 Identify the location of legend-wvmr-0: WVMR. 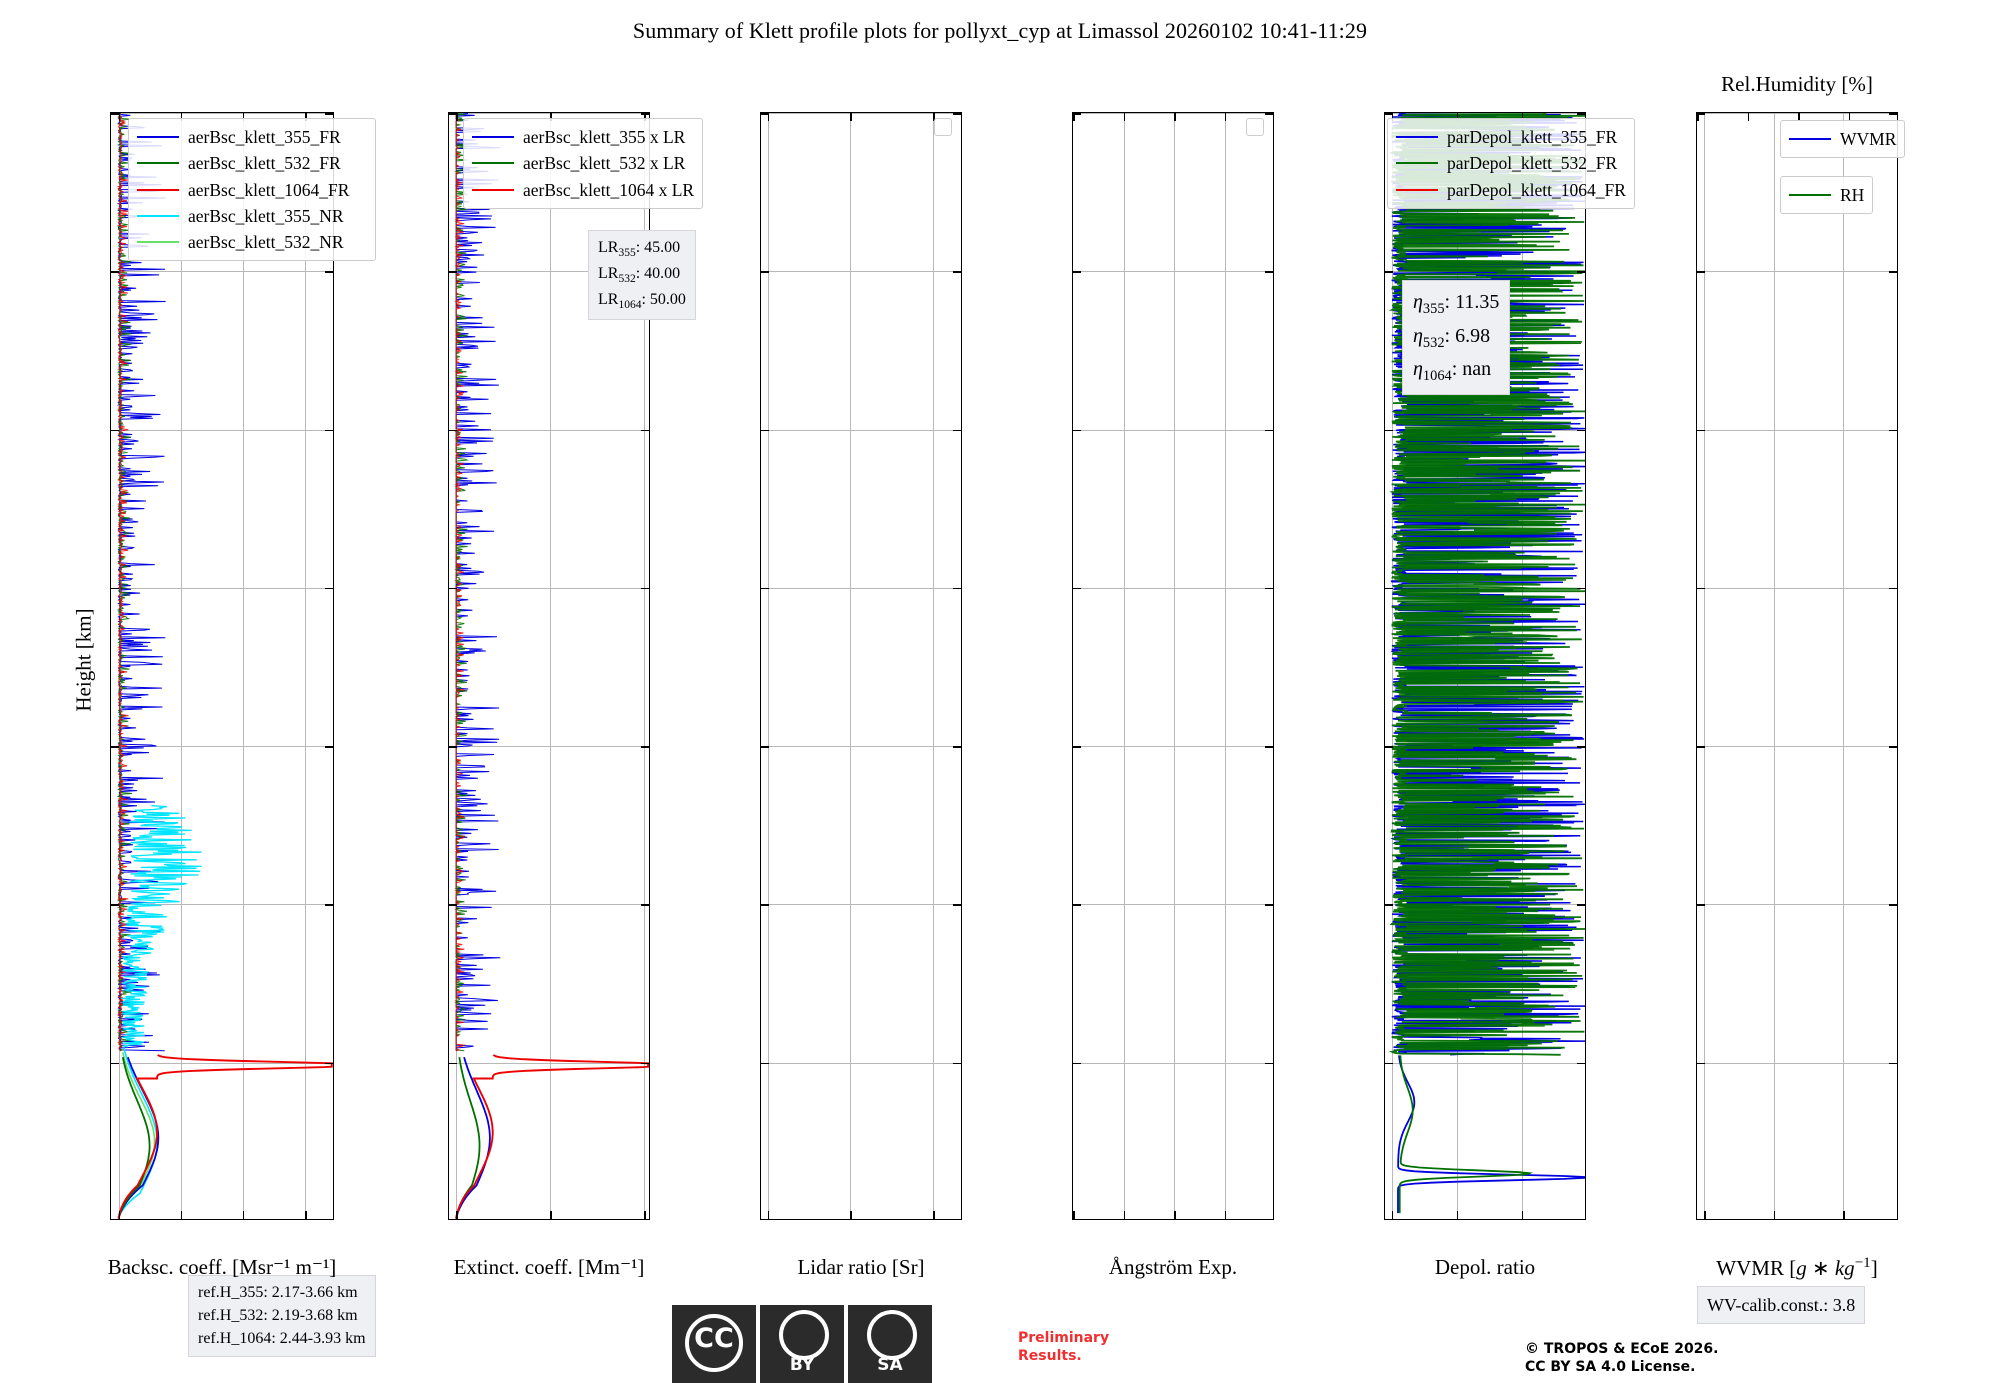
(1843, 139).